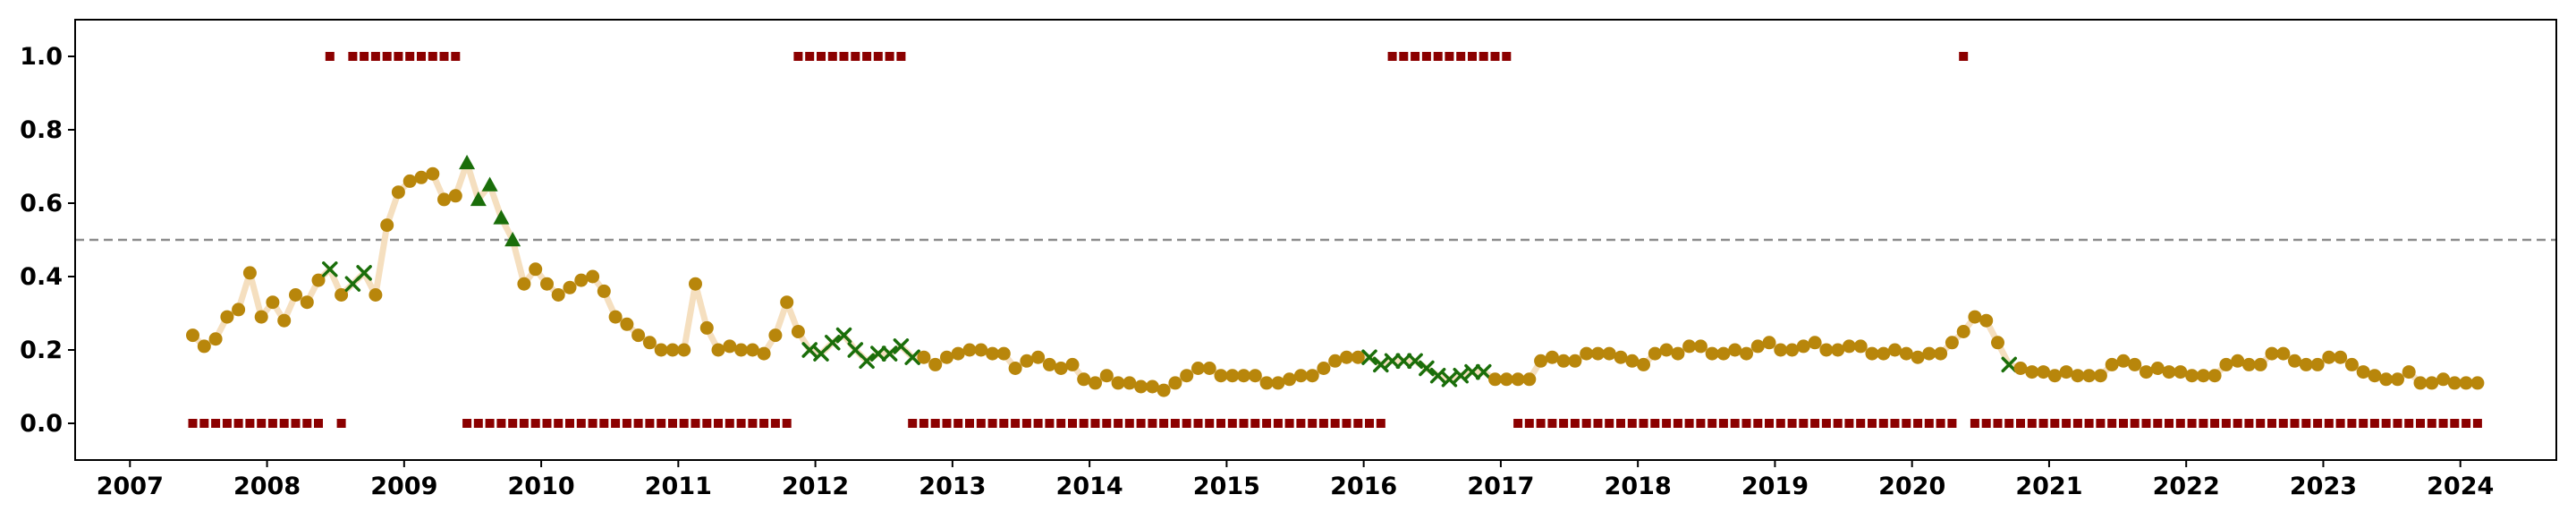 Image resolution: width=2576 pixels, height=520 pixels. What do you see at coordinates (678, 486) in the screenshot?
I see `x-tick-label: 2011` at bounding box center [678, 486].